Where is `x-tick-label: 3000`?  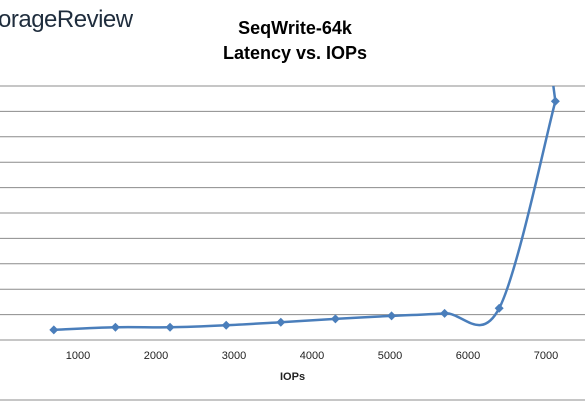 x-tick-label: 3000 is located at coordinates (234, 356).